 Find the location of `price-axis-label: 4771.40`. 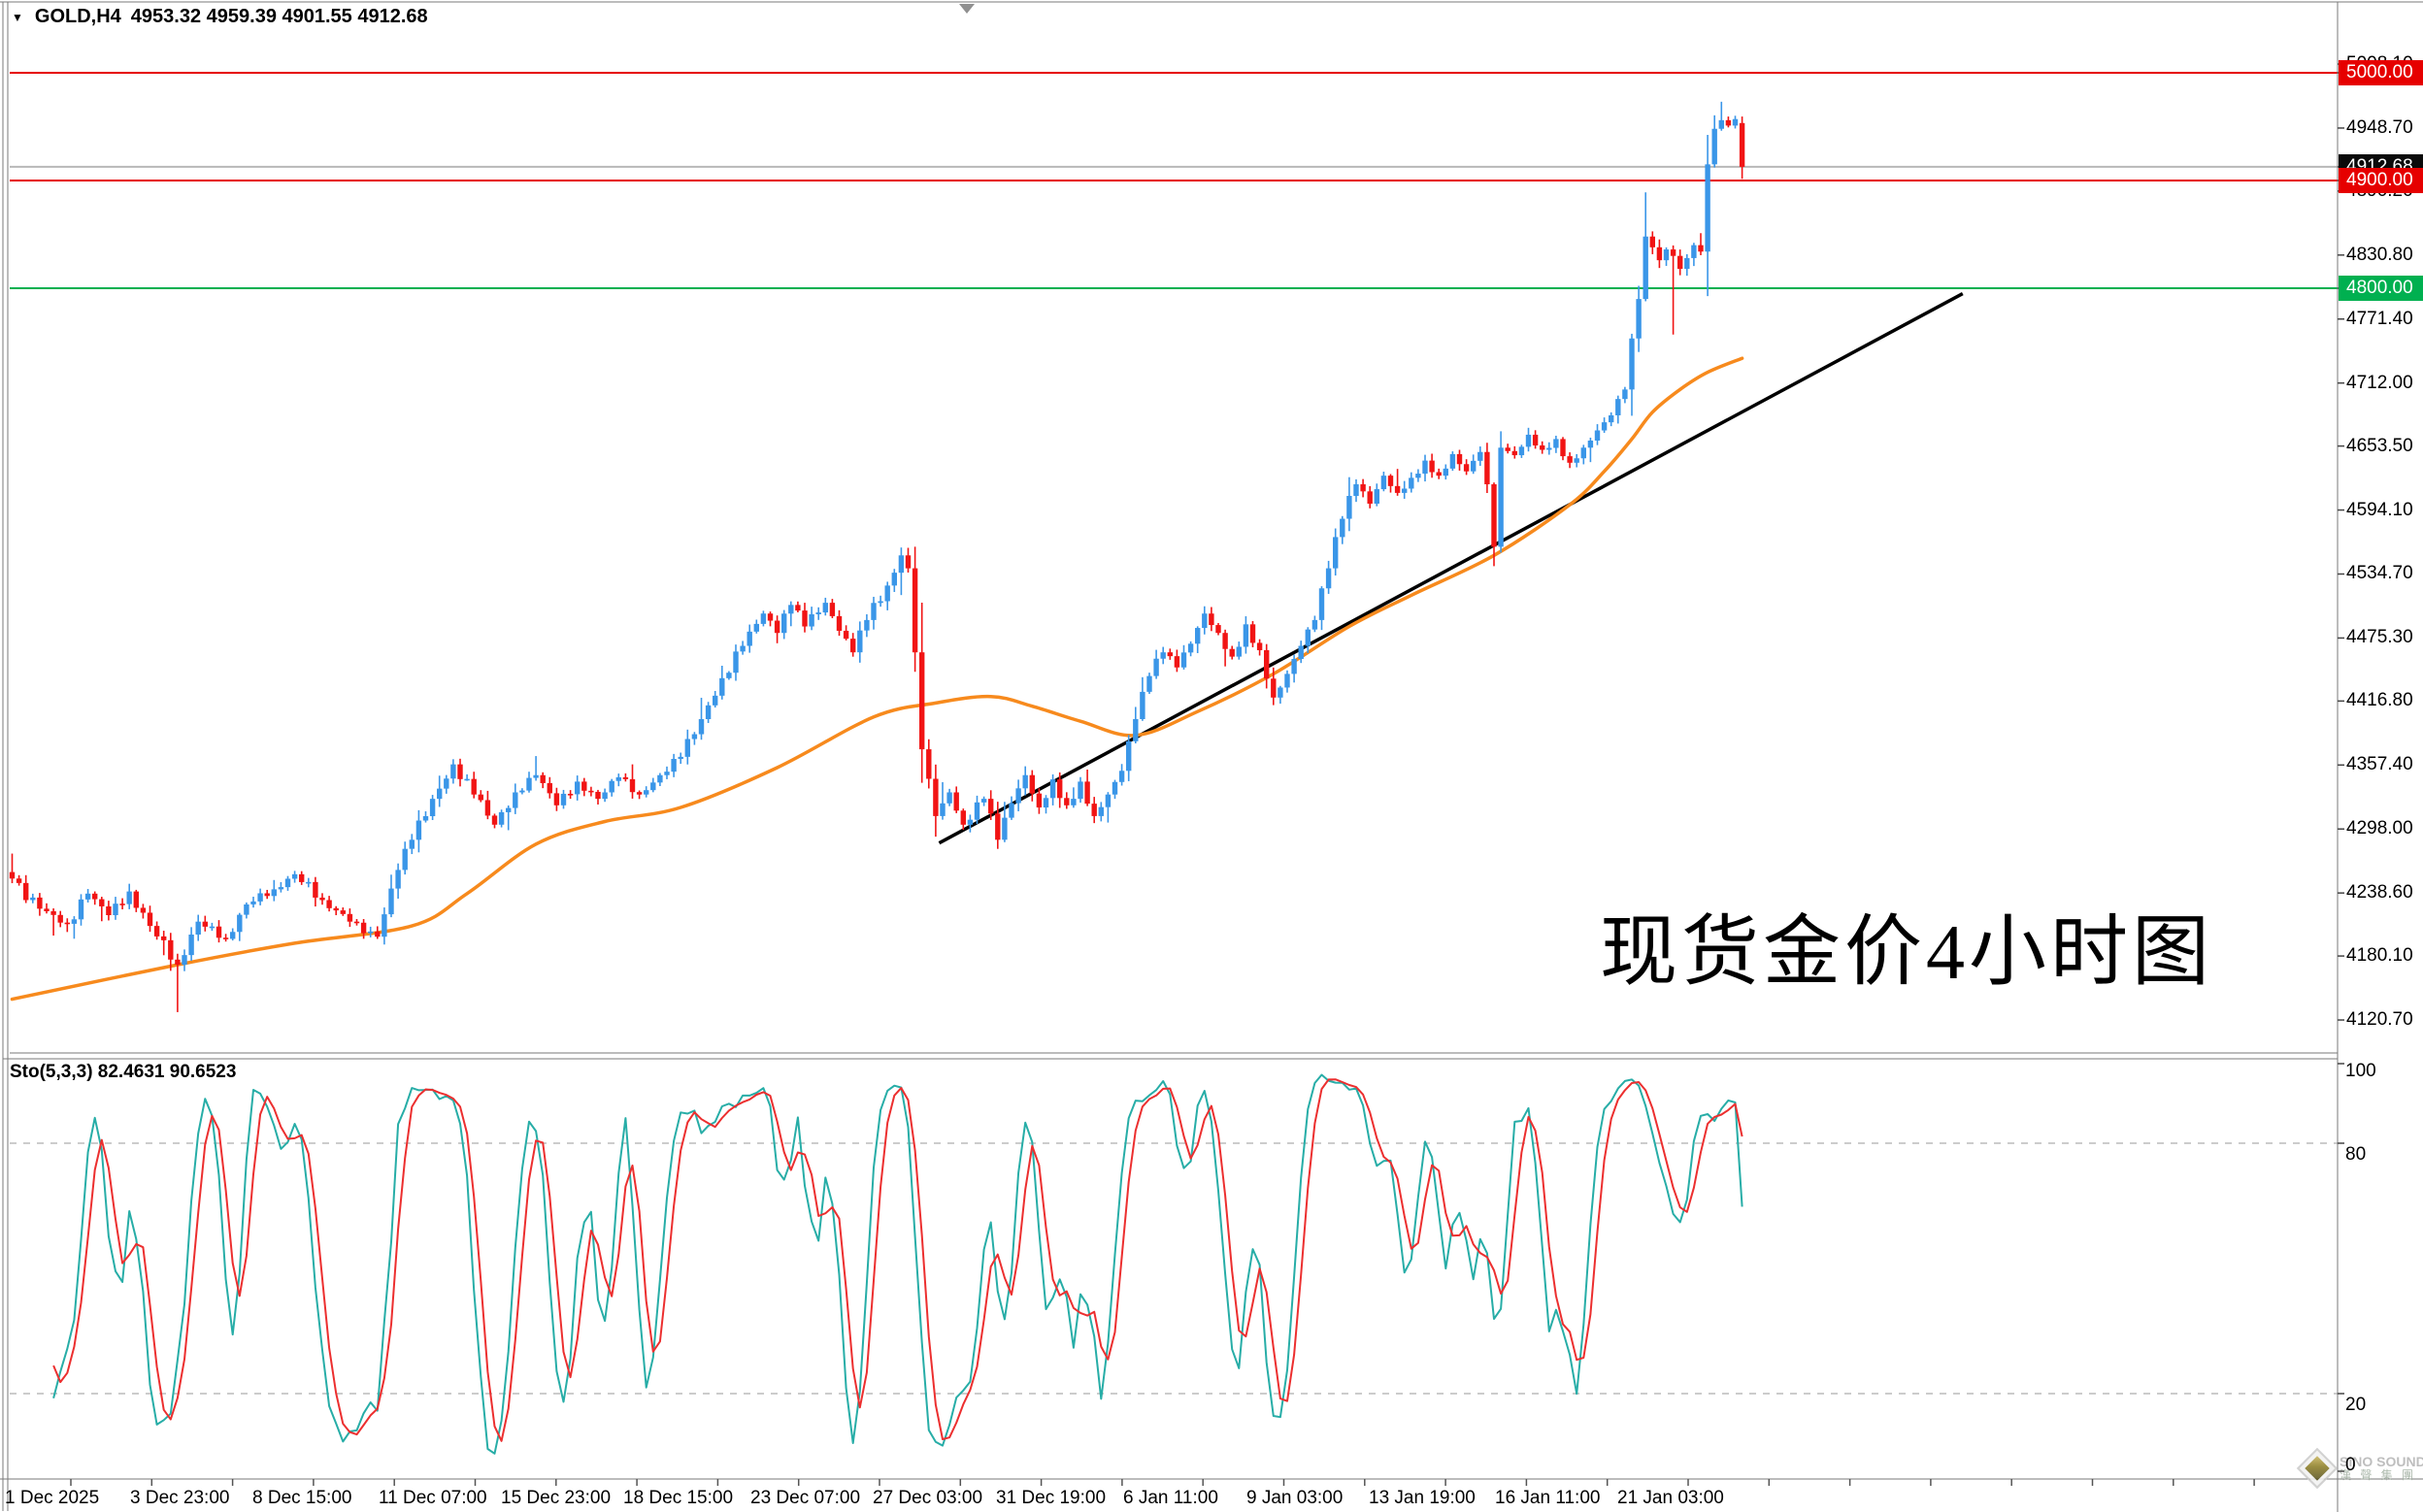

price-axis-label: 4771.40 is located at coordinates (2379, 318).